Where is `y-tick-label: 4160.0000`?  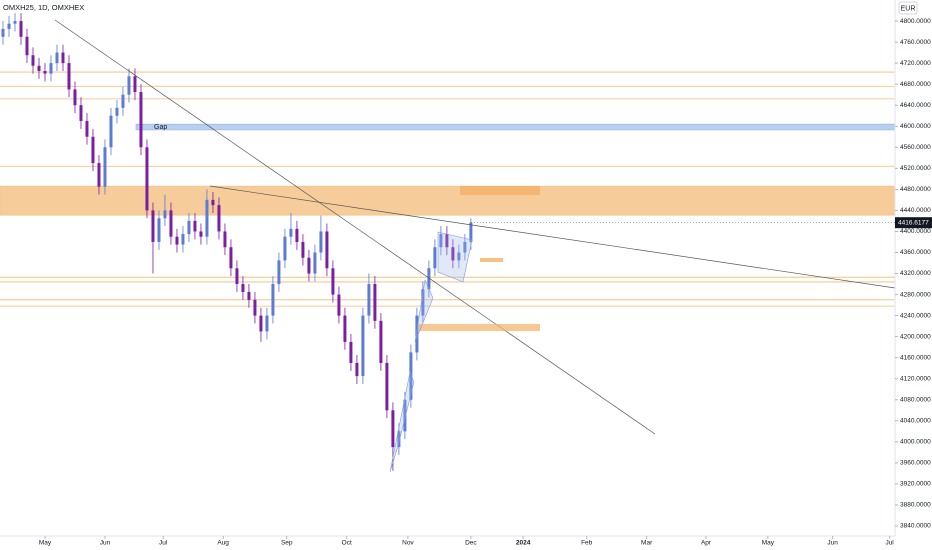
y-tick-label: 4160.0000 is located at coordinates (915, 357).